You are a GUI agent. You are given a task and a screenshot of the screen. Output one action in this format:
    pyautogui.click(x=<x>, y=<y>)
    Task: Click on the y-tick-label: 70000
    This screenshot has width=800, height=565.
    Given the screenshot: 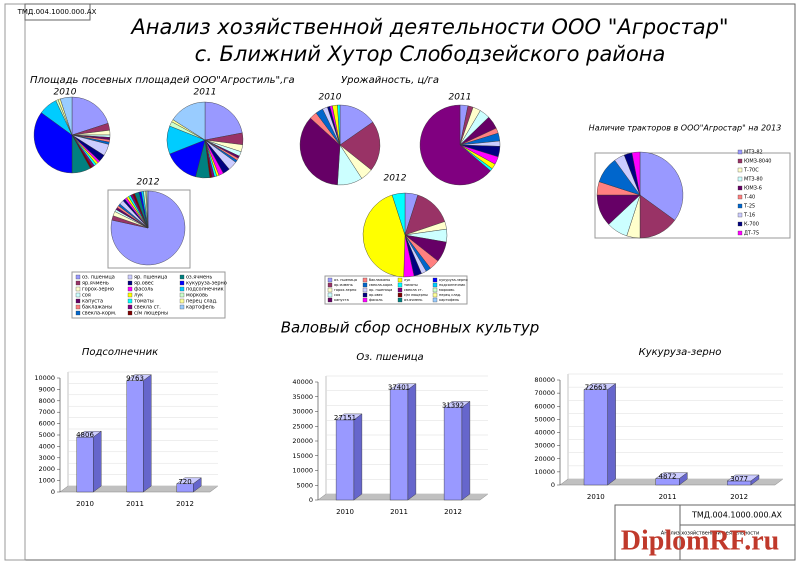 What is the action you would take?
    pyautogui.click(x=544, y=393)
    